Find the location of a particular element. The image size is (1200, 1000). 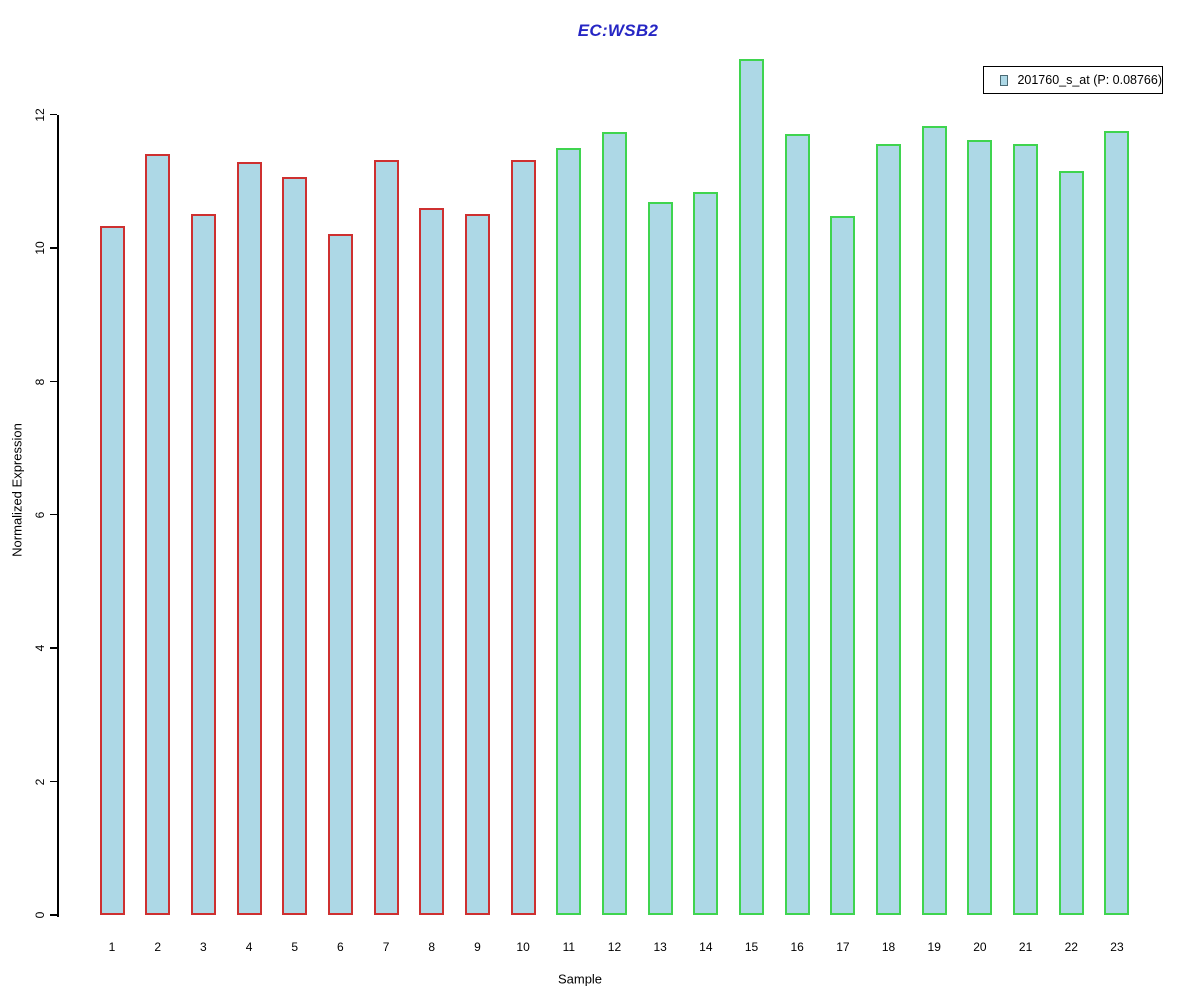

x-tick-label: 10 is located at coordinates (523, 947).